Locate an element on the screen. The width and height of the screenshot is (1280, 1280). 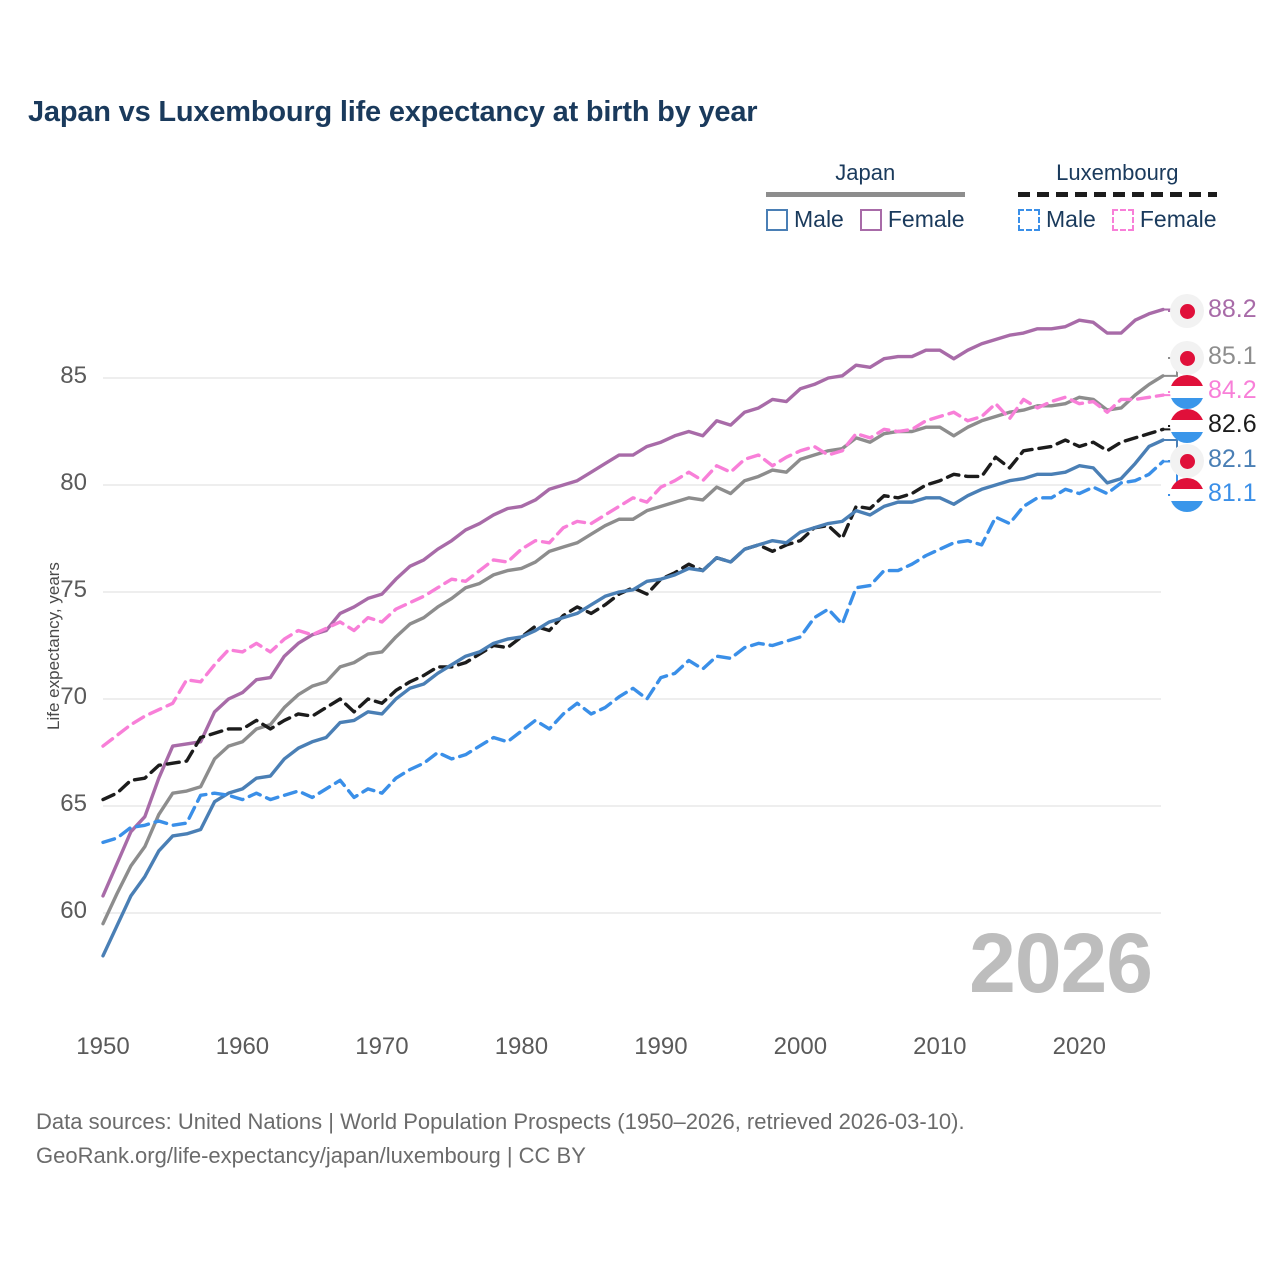
legend-swatch-japan-female is located at coordinates (870, 219).